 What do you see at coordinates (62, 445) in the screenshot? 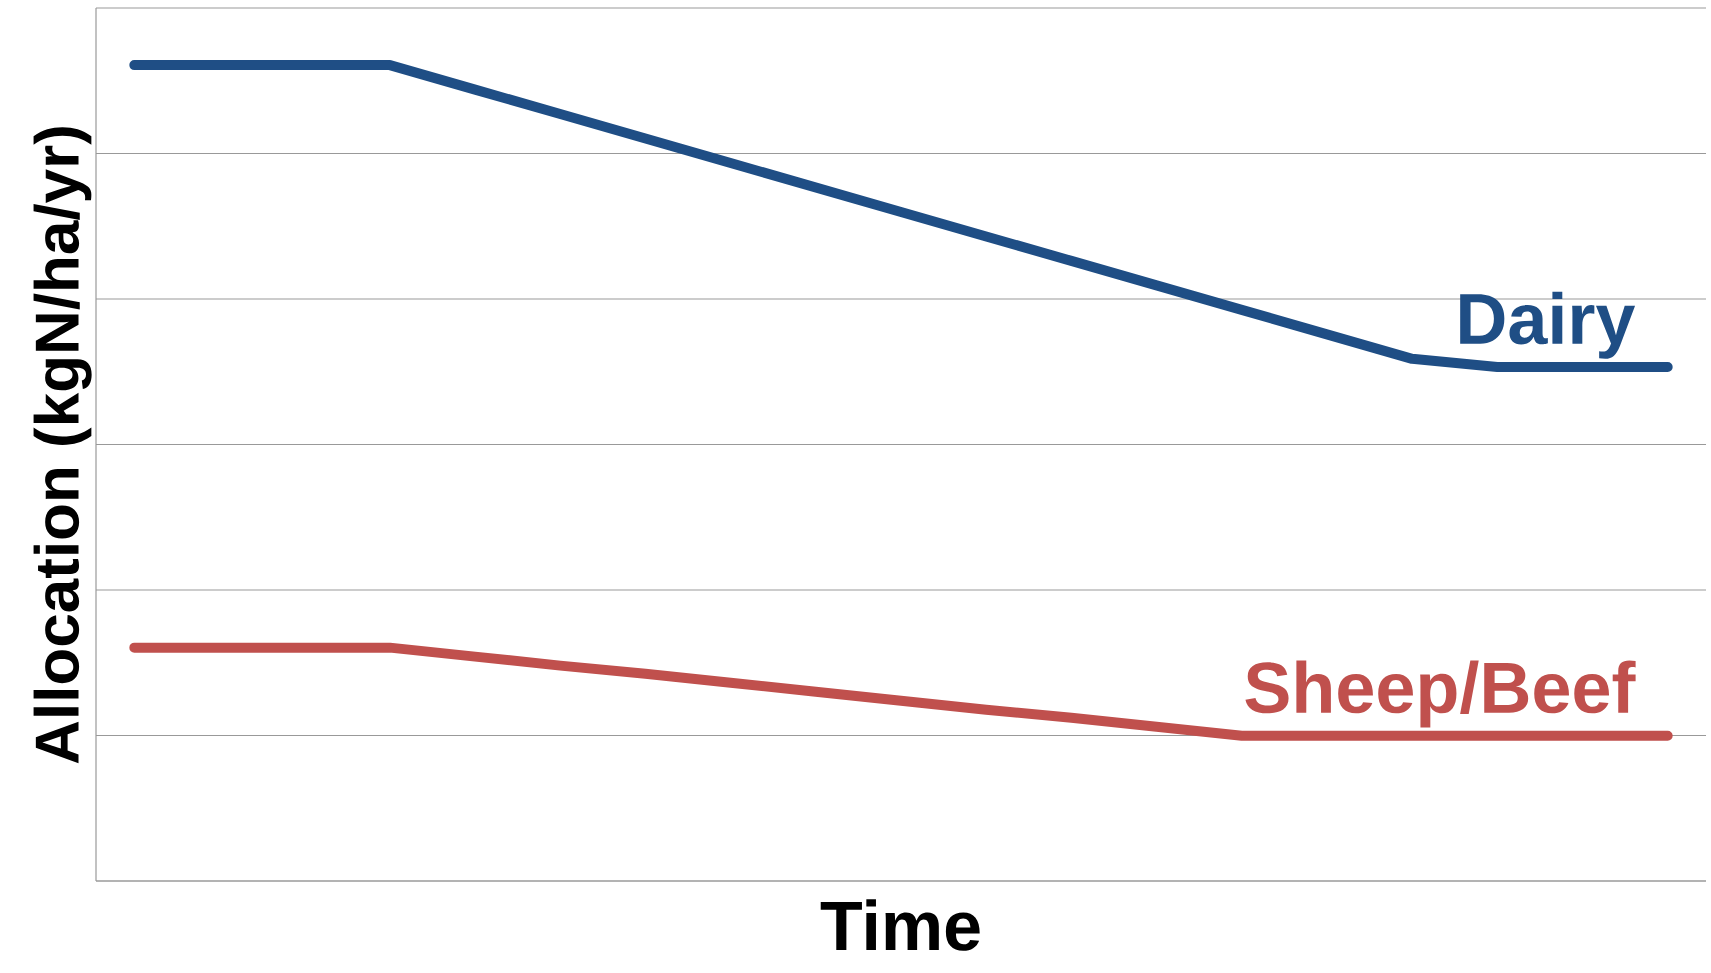
I see `y-axis-title: Allocation (kgN/ha/yr)` at bounding box center [62, 445].